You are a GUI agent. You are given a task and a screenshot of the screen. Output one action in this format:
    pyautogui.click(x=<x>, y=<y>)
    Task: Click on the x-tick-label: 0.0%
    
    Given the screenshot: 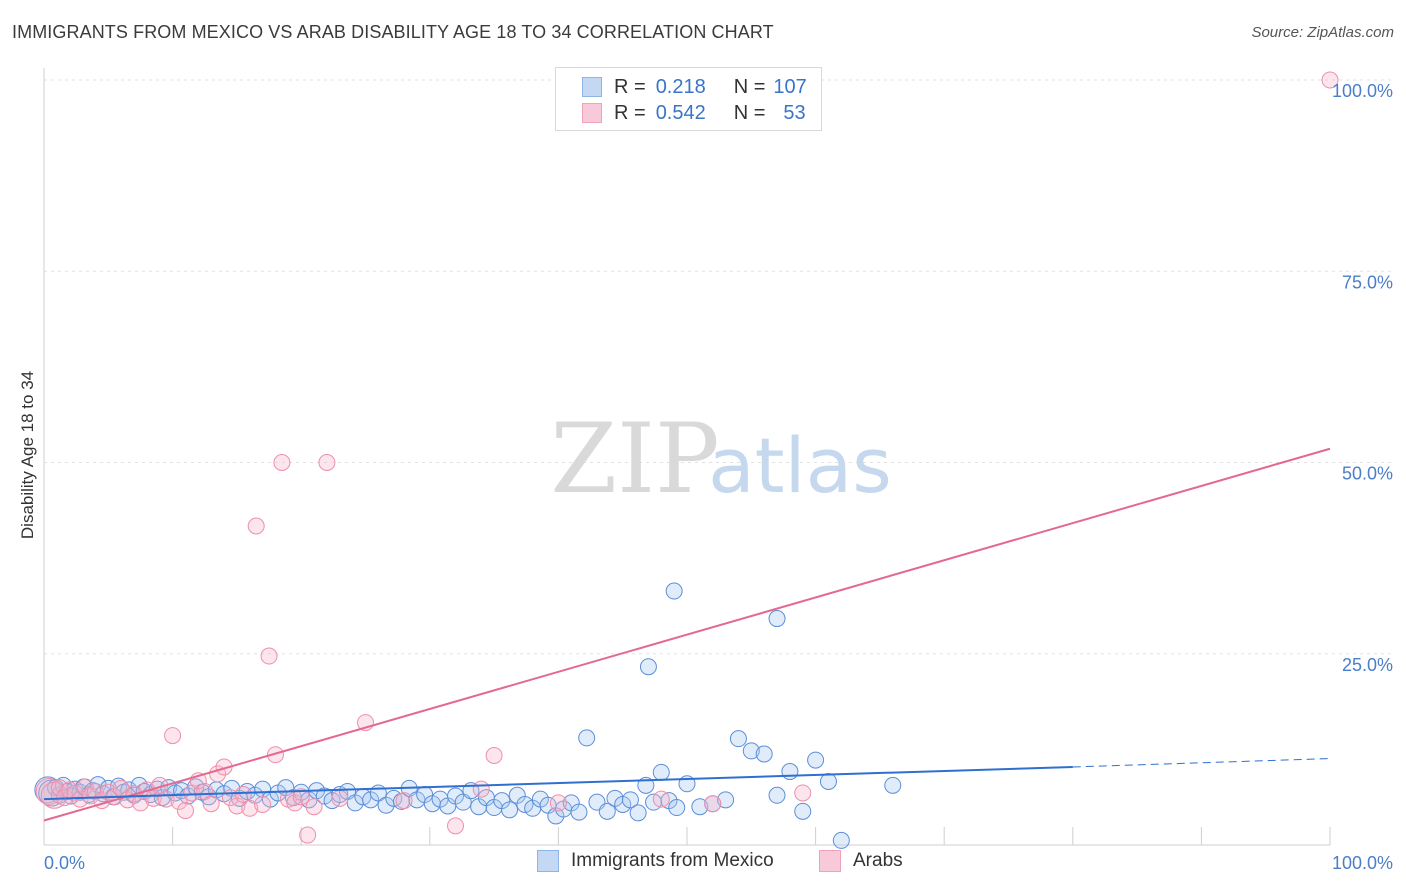 What is the action you would take?
    pyautogui.click(x=64, y=863)
    